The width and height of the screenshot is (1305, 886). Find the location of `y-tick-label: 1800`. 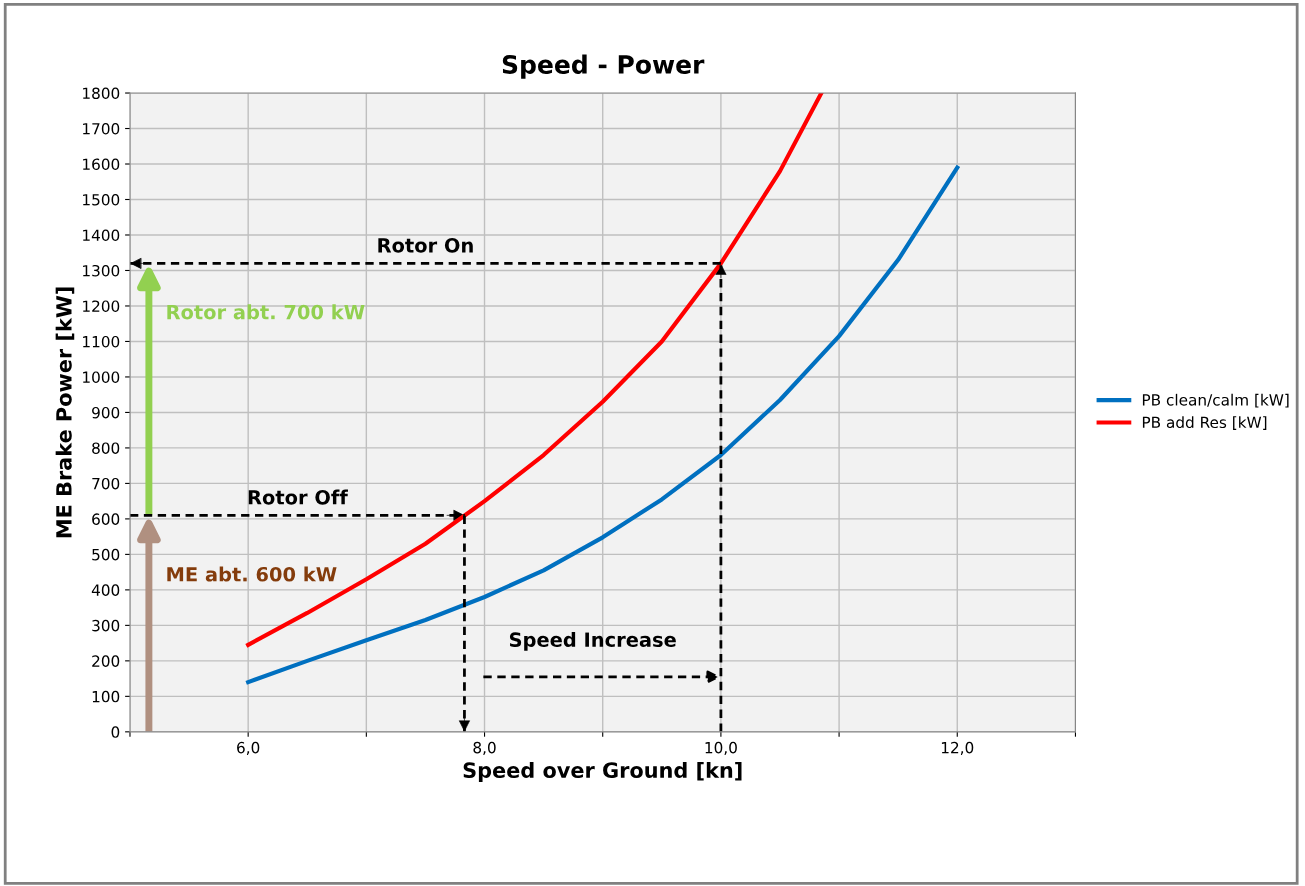

y-tick-label: 1800 is located at coordinates (101, 93).